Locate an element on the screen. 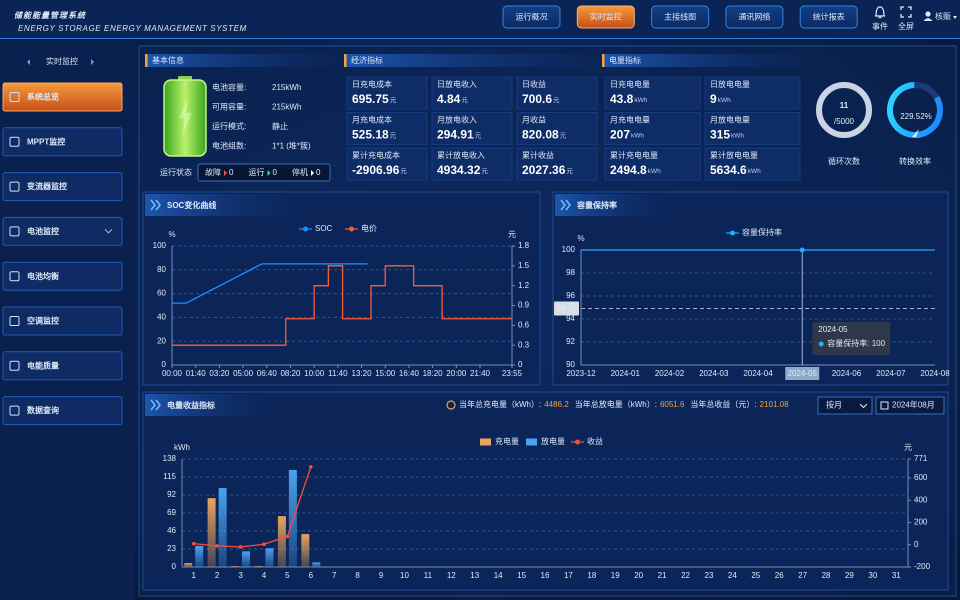 The height and width of the screenshot is (600, 960). metric-label: 日收益 is located at coordinates (534, 84).